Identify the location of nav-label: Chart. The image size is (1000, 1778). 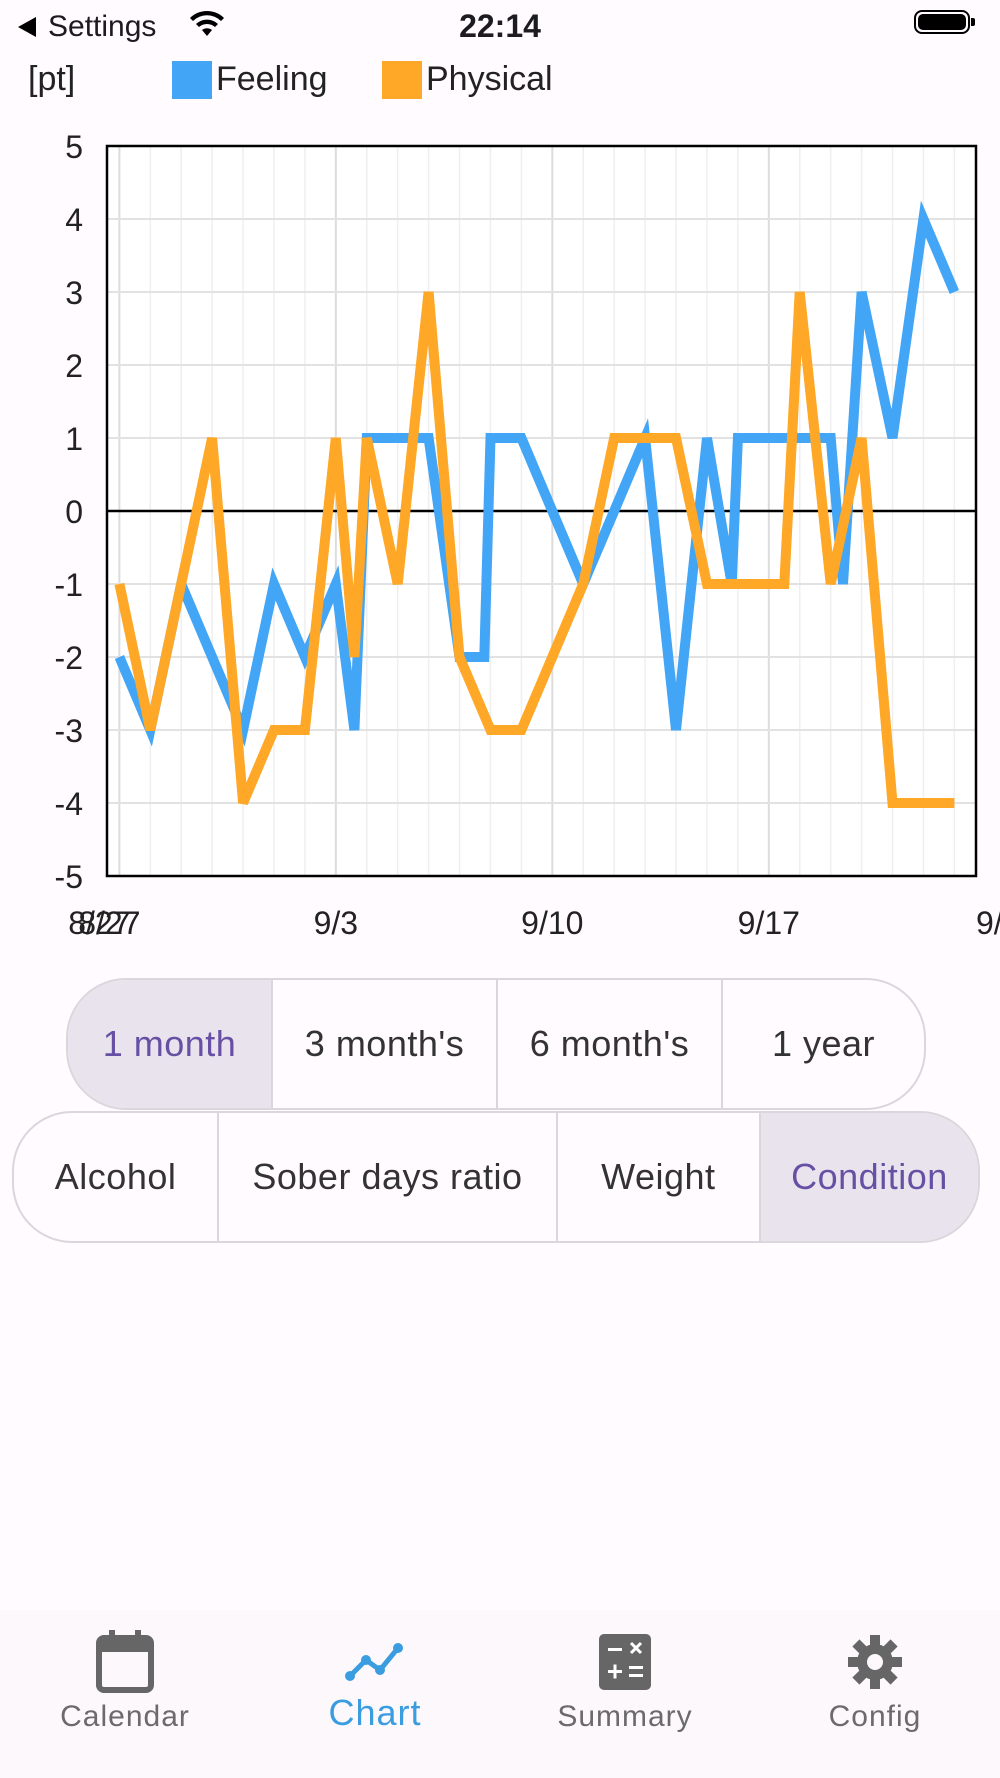
(375, 1712).